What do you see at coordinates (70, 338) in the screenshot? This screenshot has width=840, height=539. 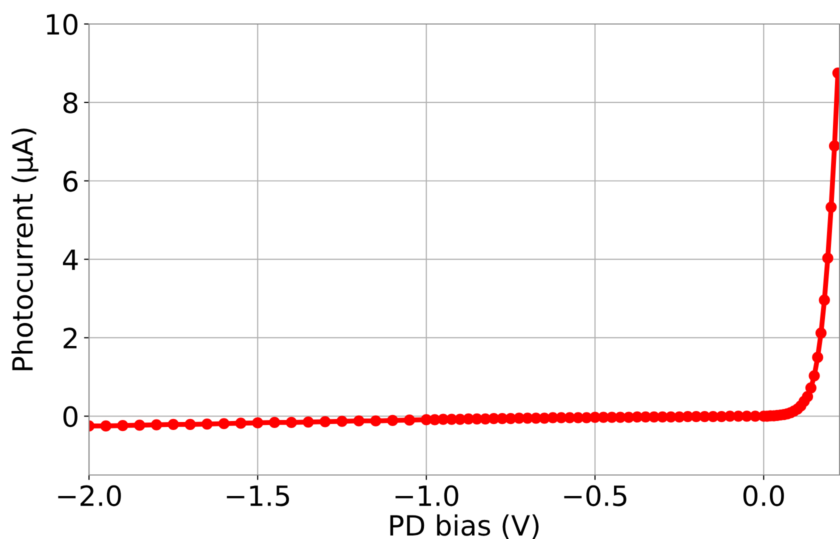 I see `y-tick-label: 2` at bounding box center [70, 338].